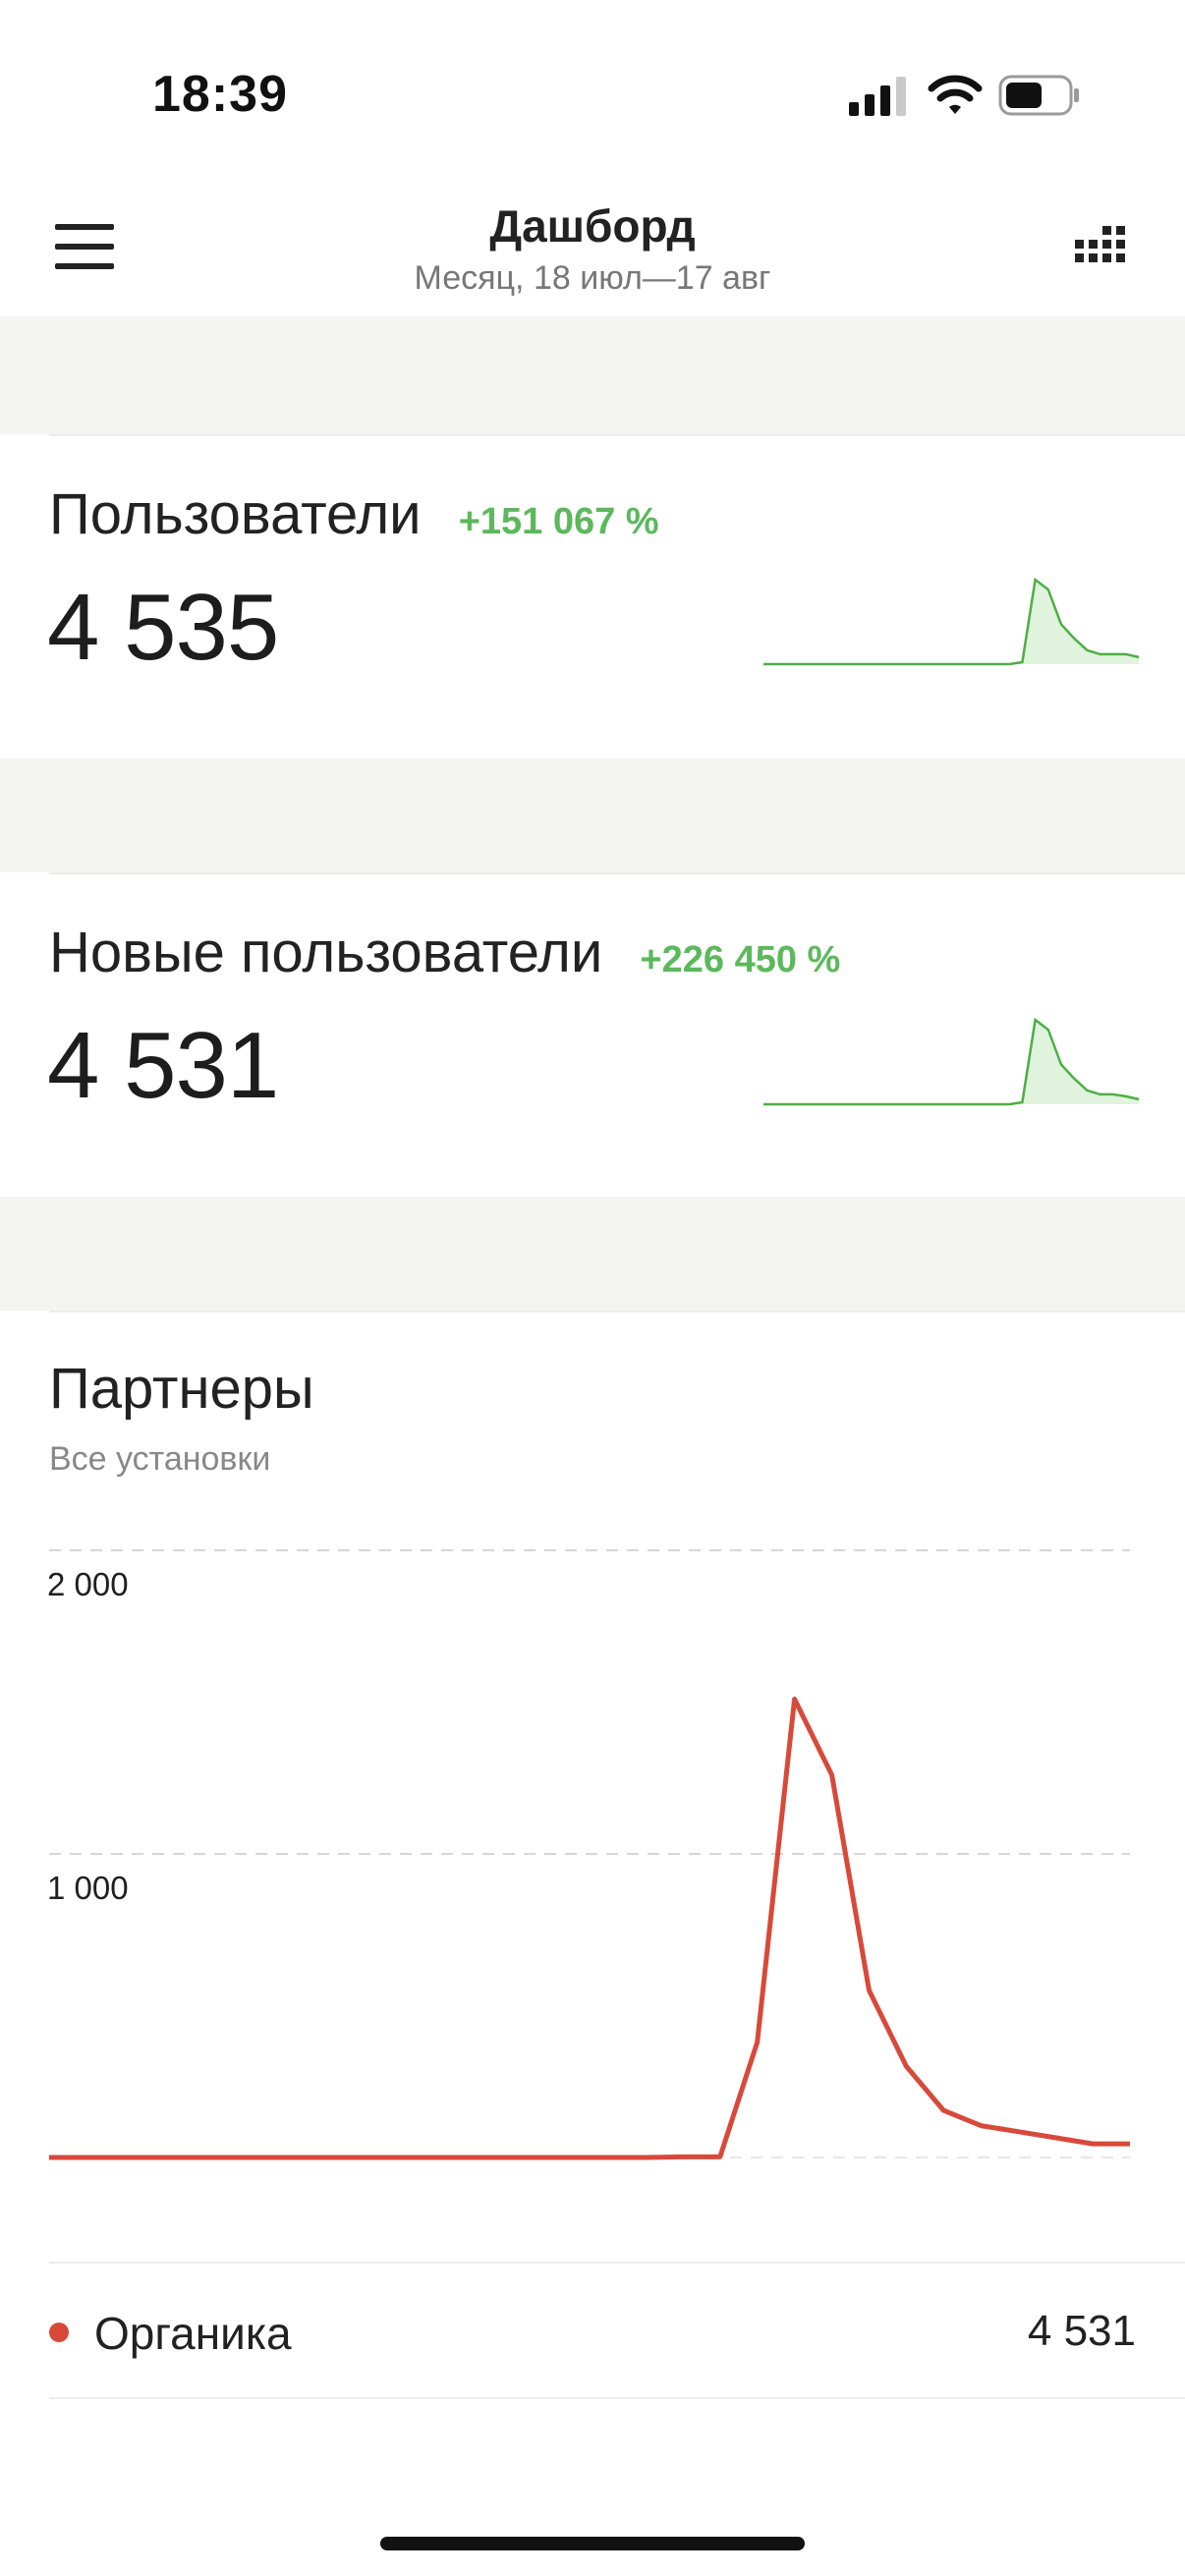  Describe the element at coordinates (592, 278) in the screenshot. I see `period-subtitle: Месяц, 18 июл—17 авг` at that location.